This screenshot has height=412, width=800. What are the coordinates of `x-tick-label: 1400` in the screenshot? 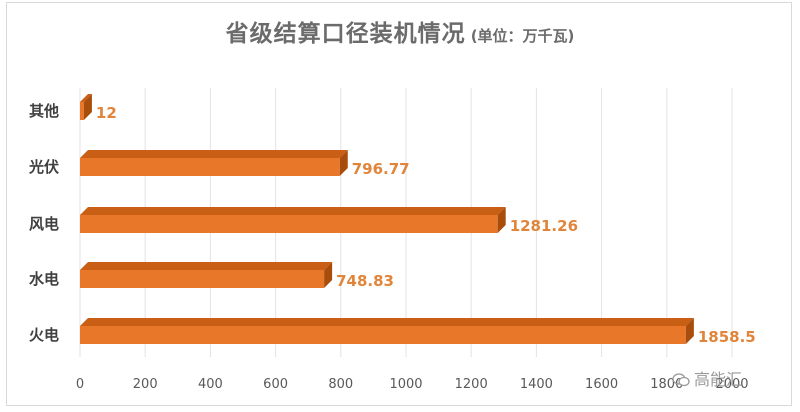 It's located at (536, 384).